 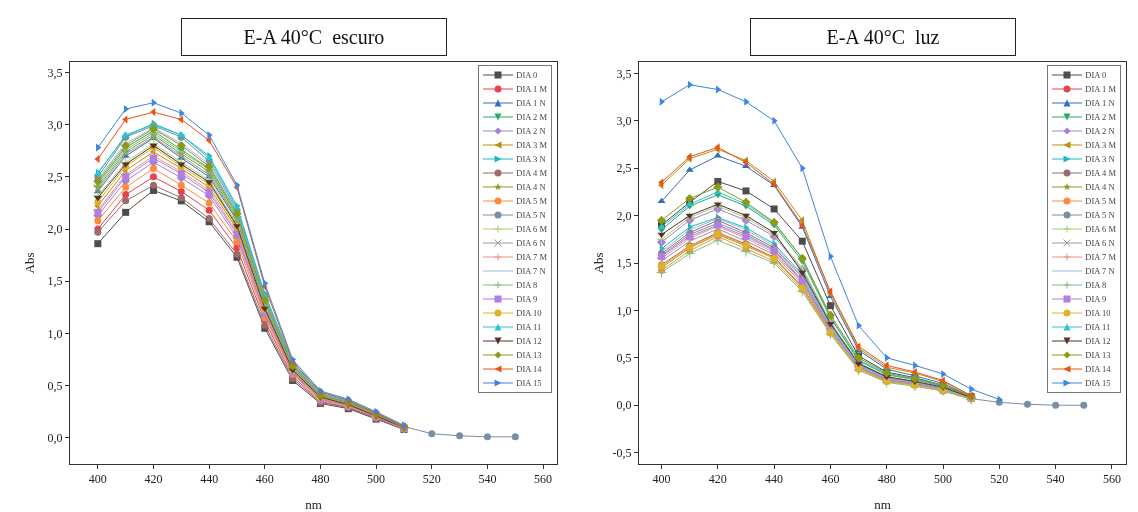 What do you see at coordinates (314, 37) in the screenshot?
I see `chart-title: E-A 40°C escuro` at bounding box center [314, 37].